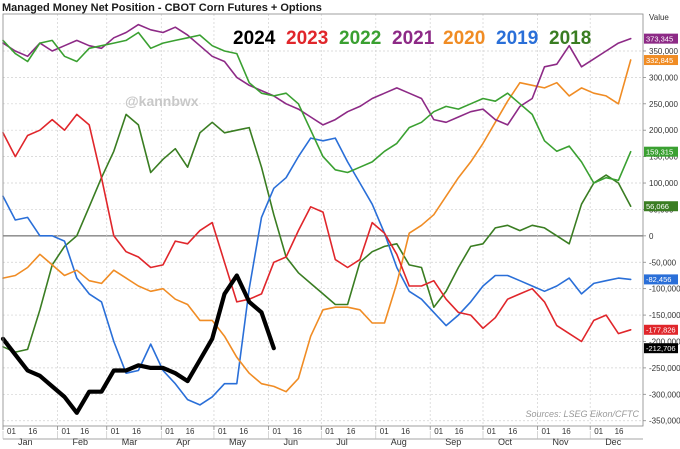 This screenshot has width=680, height=449. Describe the element at coordinates (570, 38) in the screenshot. I see `legend-entry-2018: 2018` at that location.